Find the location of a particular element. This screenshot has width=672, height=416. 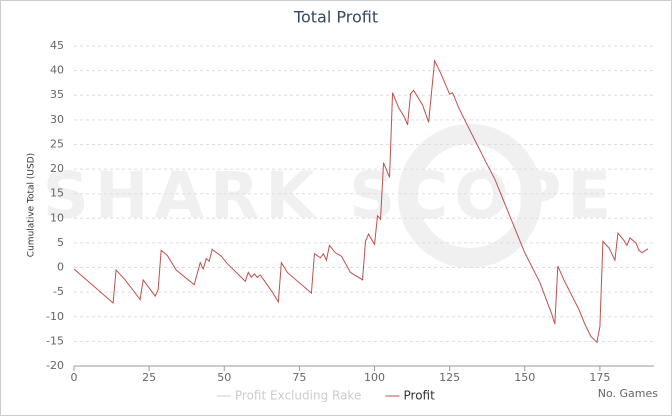

y-tick-label: 0 is located at coordinates (60, 267).